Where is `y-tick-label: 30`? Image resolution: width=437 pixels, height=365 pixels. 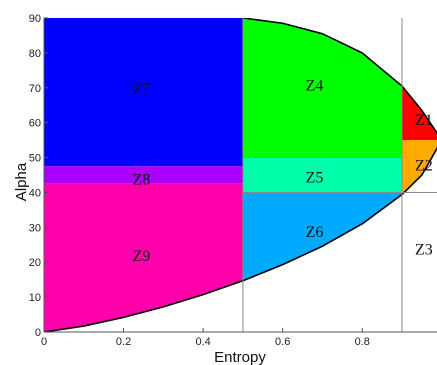
y-tick-label: 30 is located at coordinates (35, 228).